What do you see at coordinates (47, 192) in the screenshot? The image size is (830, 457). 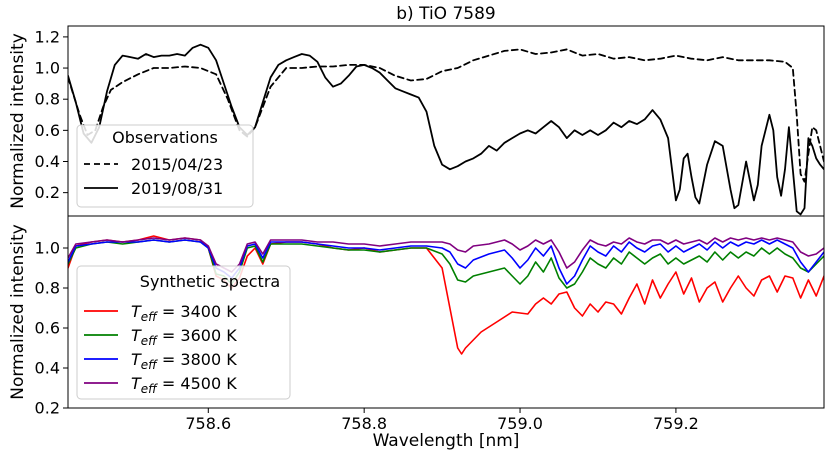 I see `top-y-tick-label: 0.2` at bounding box center [47, 192].